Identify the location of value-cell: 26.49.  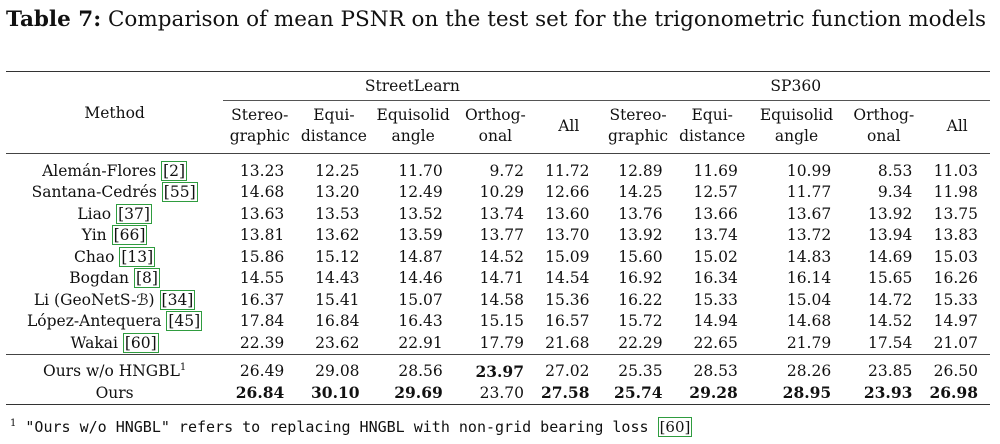
(260, 367).